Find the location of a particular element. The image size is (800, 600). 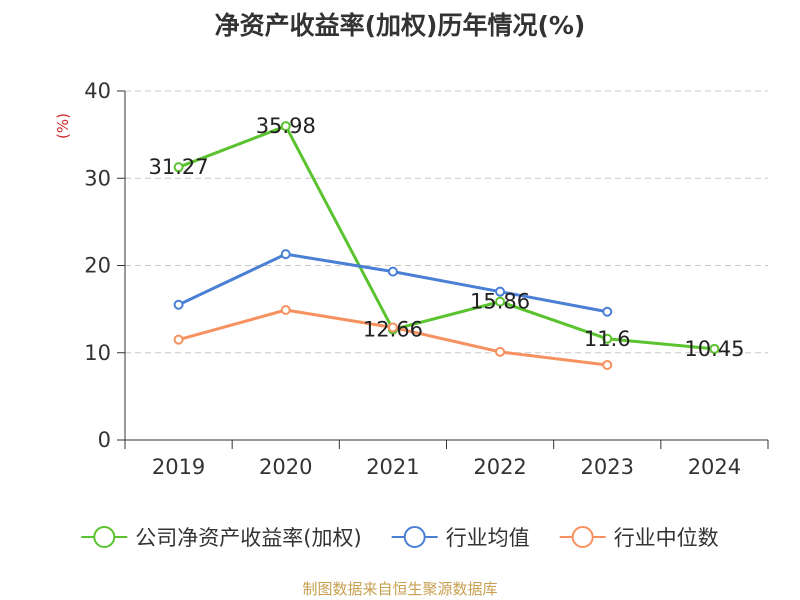

y-axis-label: (%) is located at coordinates (63, 126).